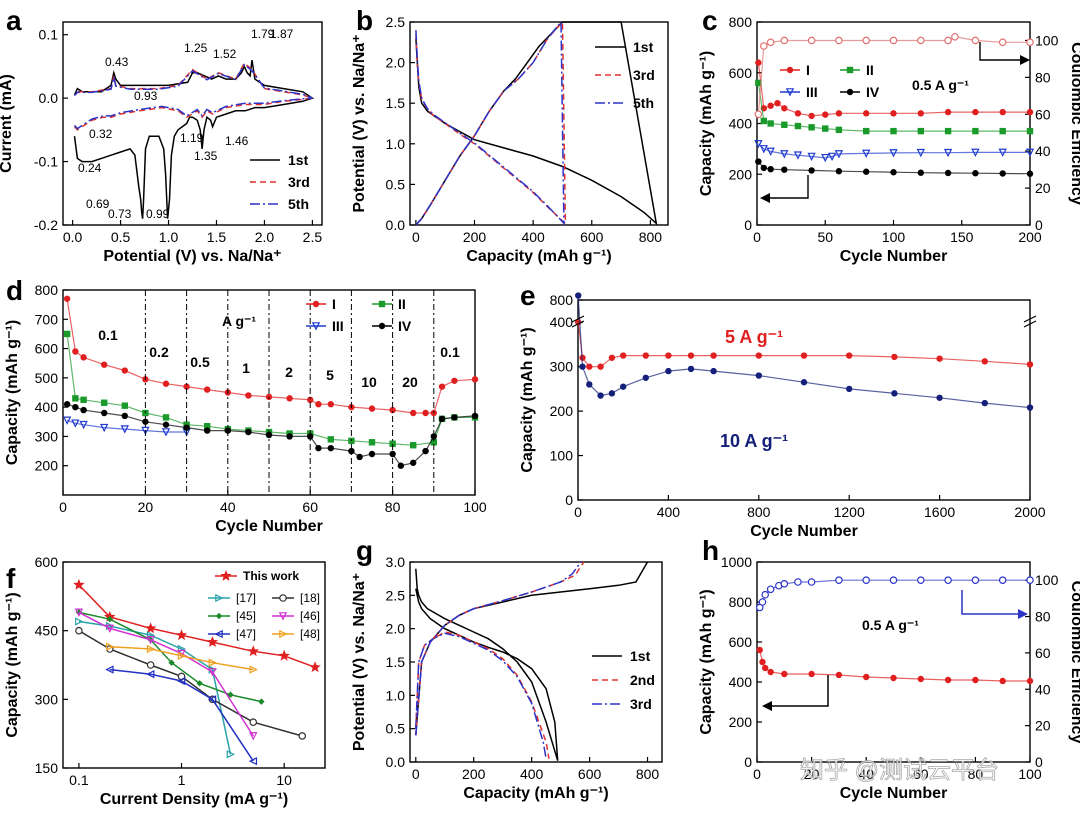 The width and height of the screenshot is (1080, 813). What do you see at coordinates (246, 368) in the screenshot?
I see `rate-step-label-3: 1` at bounding box center [246, 368].